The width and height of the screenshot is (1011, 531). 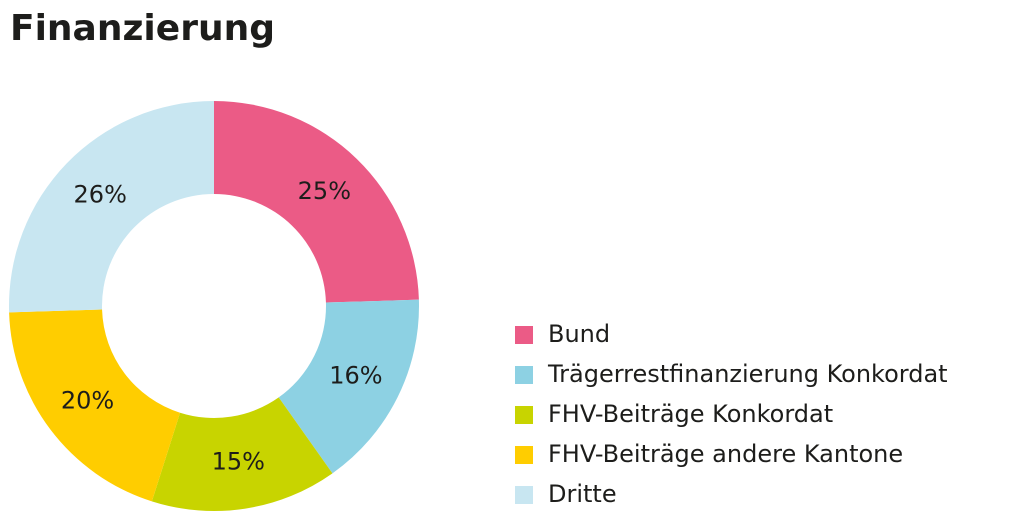 I want to click on data-label: 20%, so click(x=87, y=401).